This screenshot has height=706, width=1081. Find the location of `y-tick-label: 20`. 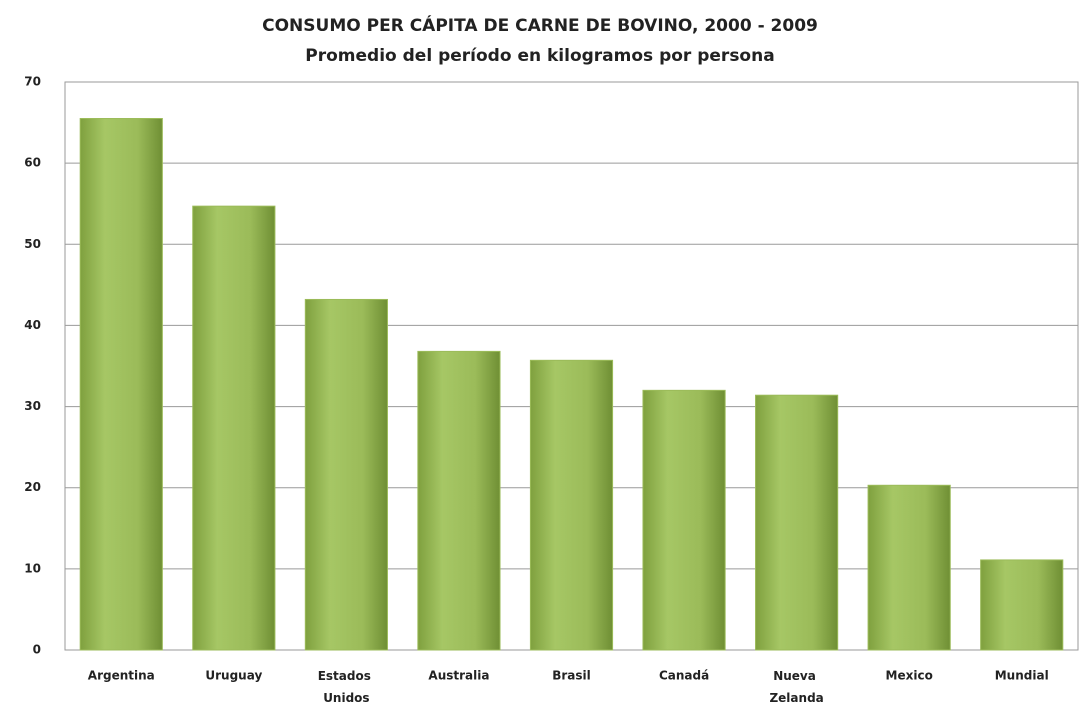

y-tick-label: 20 is located at coordinates (32, 487).